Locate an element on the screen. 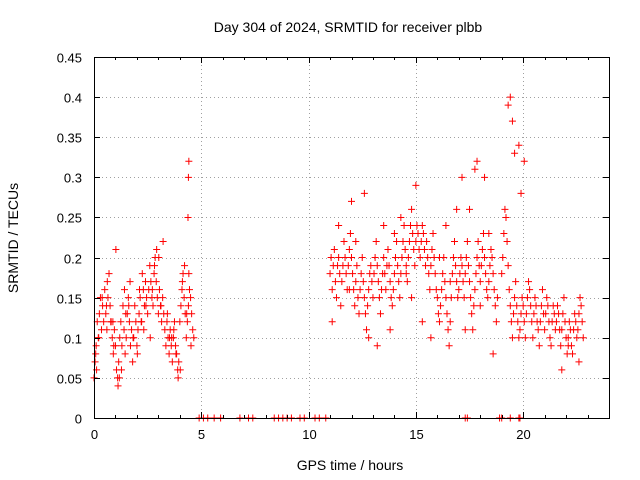 The width and height of the screenshot is (640, 480). y-axis-label: SRMTID / TECUs is located at coordinates (13, 238).